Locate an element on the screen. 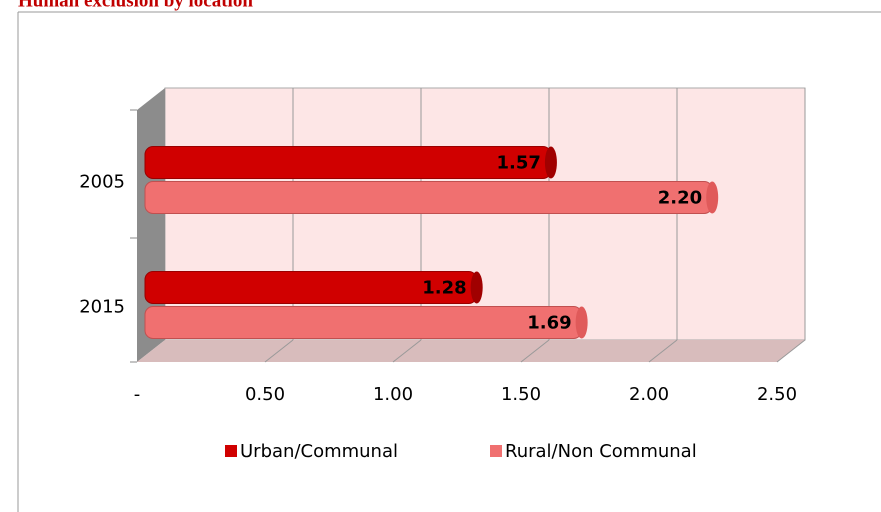  y-tick-label: 2005 is located at coordinates (102, 182).